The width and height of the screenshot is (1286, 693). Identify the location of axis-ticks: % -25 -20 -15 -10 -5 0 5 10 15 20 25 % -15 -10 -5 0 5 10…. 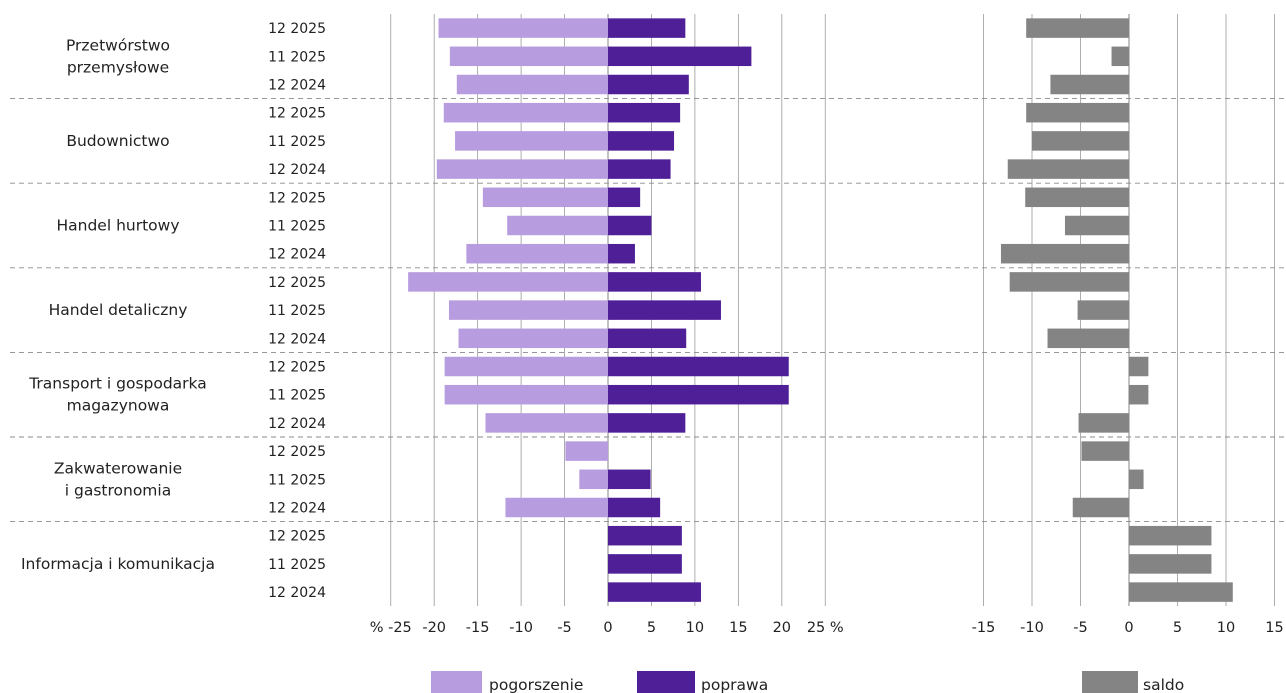
(827, 628).